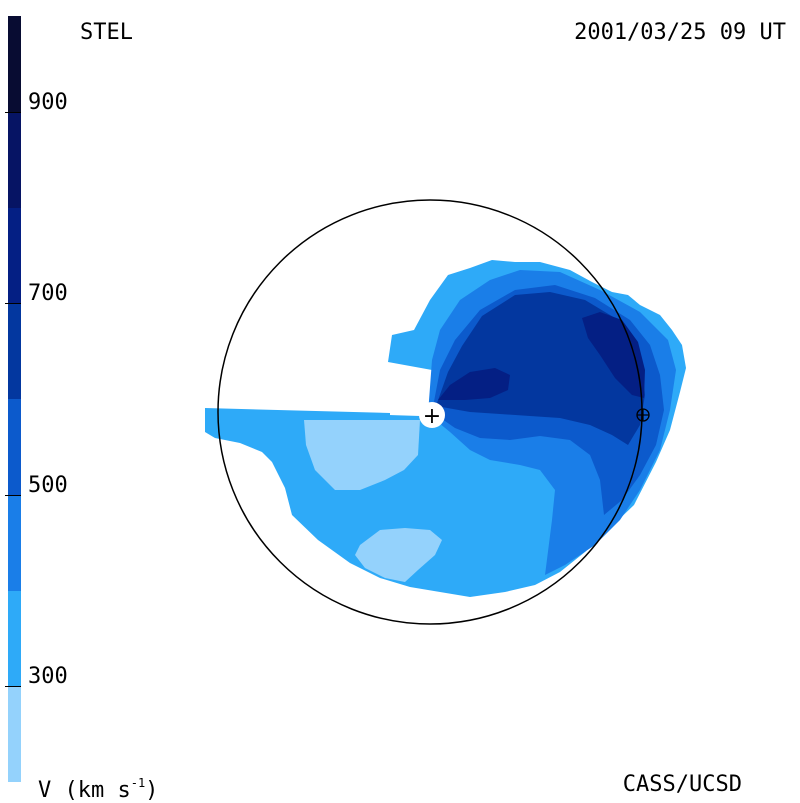  I want to click on colorbar-tick-label: 700, so click(48, 294).